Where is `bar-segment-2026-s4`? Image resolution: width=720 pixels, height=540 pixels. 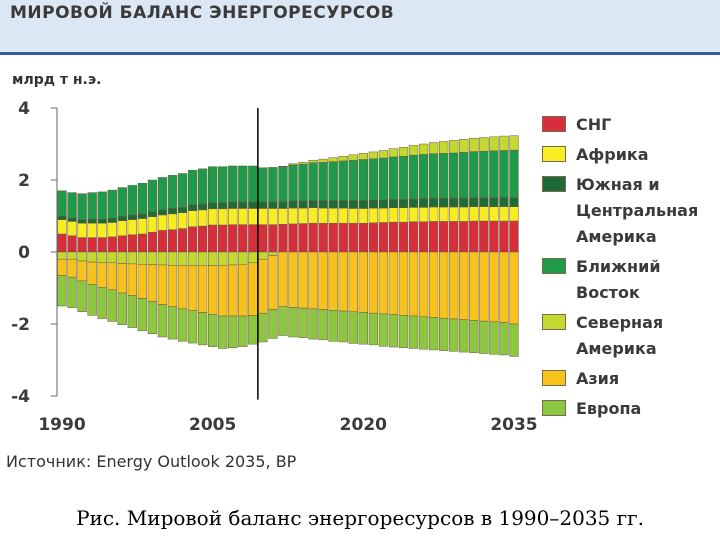
bar-segment-2026-s4 is located at coordinates (423, 149).